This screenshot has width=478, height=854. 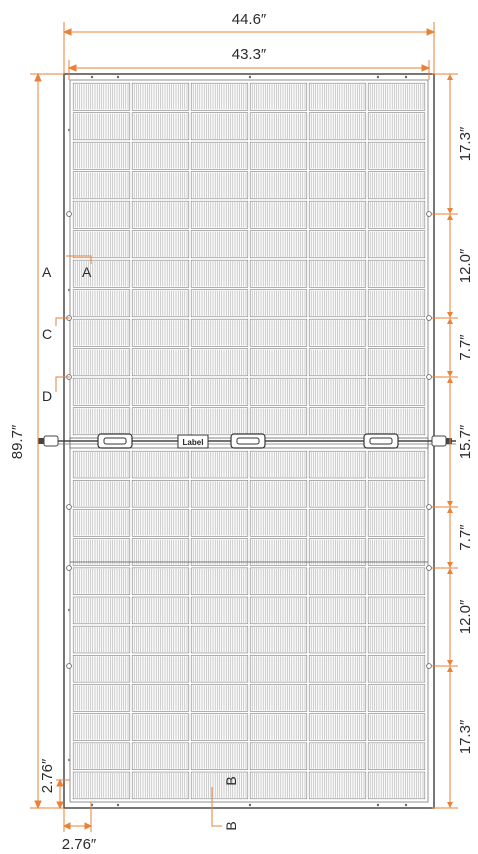 What do you see at coordinates (87, 272) in the screenshot?
I see `ref-a-right: A` at bounding box center [87, 272].